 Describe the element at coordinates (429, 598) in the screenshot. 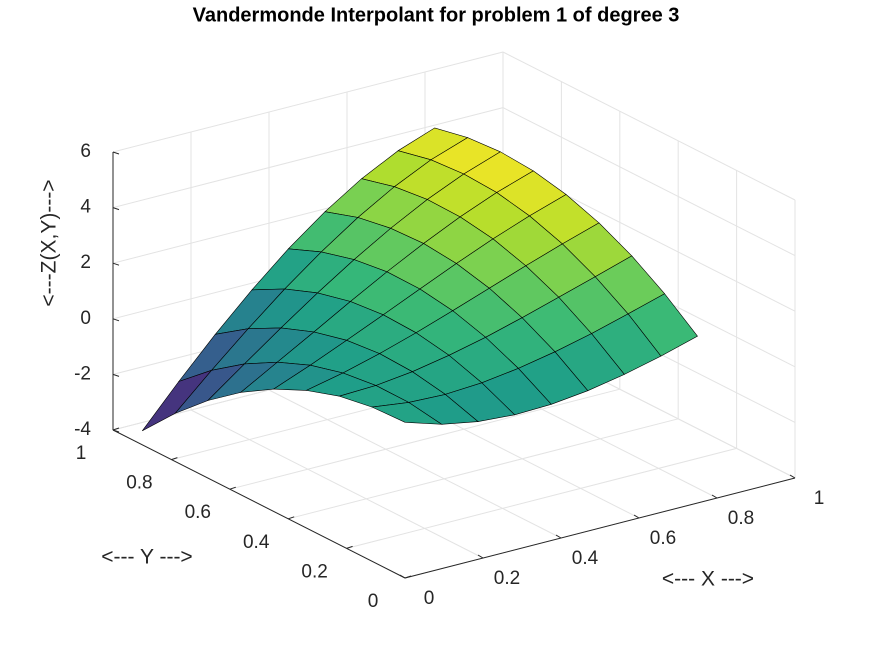

I see `x-tick-label: 0` at that location.